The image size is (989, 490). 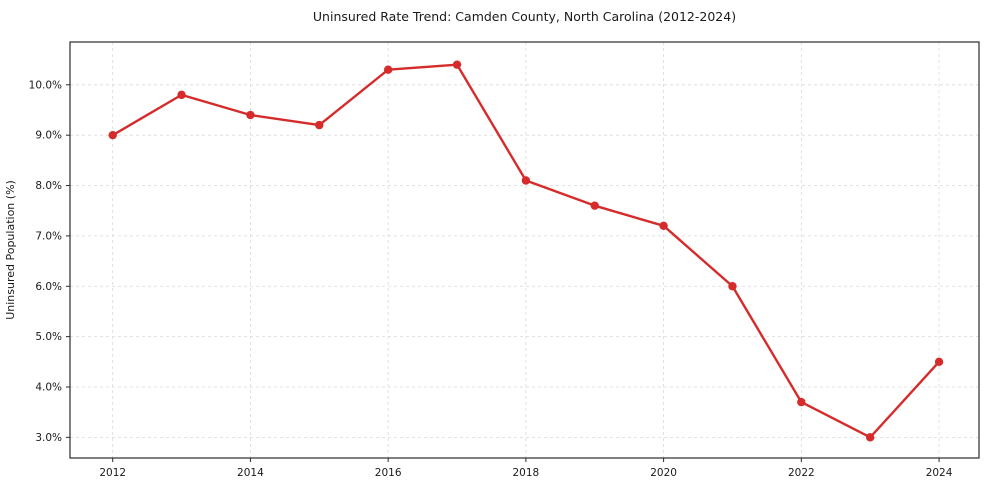 What do you see at coordinates (48, 287) in the screenshot?
I see `y-tick-label: 6.0%` at bounding box center [48, 287].